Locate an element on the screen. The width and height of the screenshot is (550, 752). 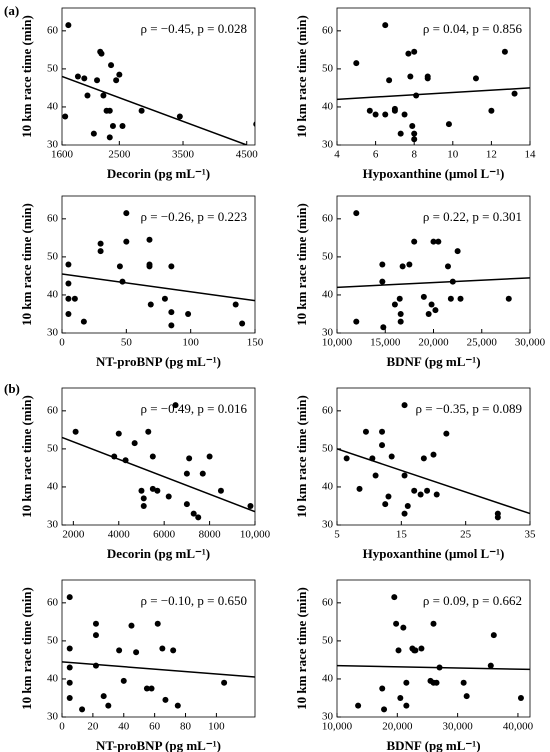
panel-label: (a) is located at coordinates (11, 10).